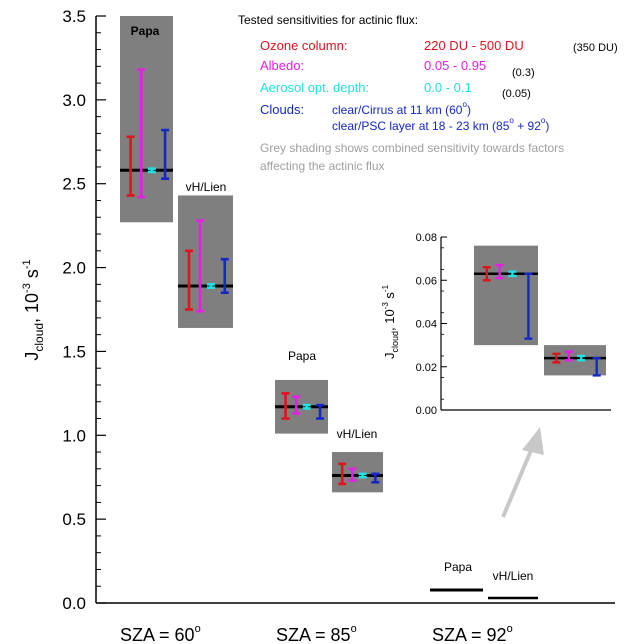 This screenshot has height=644, width=641. I want to click on legend-range-aerosol: 0.0 - 0.1, so click(448, 87).